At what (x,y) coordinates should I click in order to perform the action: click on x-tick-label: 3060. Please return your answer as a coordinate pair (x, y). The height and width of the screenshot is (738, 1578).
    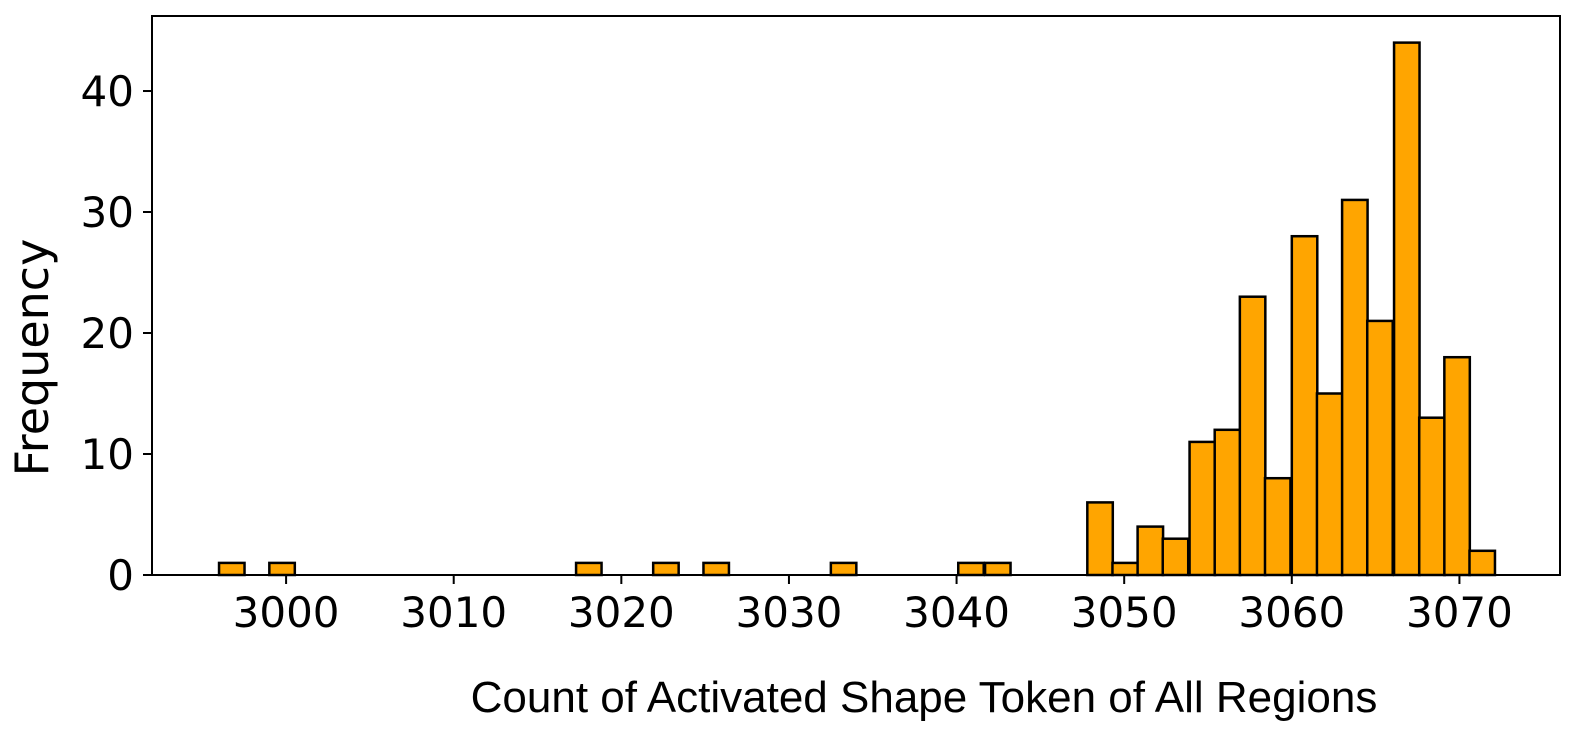
    Looking at the image, I should click on (1291, 612).